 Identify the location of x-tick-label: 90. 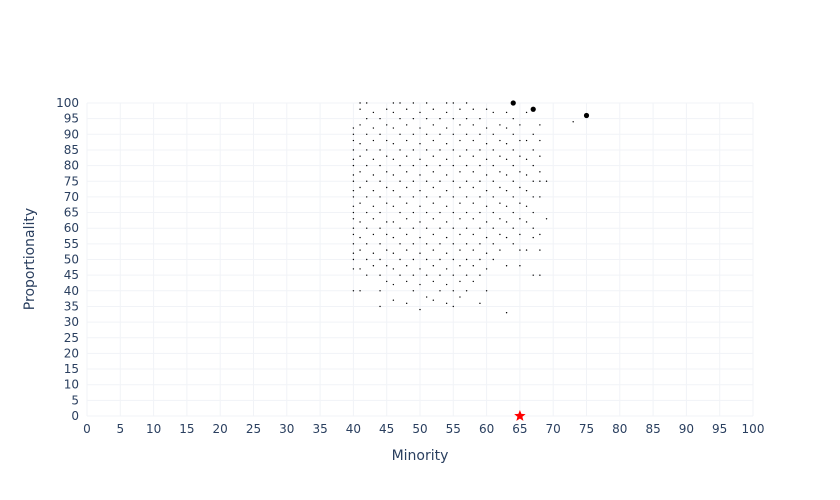
(686, 429).